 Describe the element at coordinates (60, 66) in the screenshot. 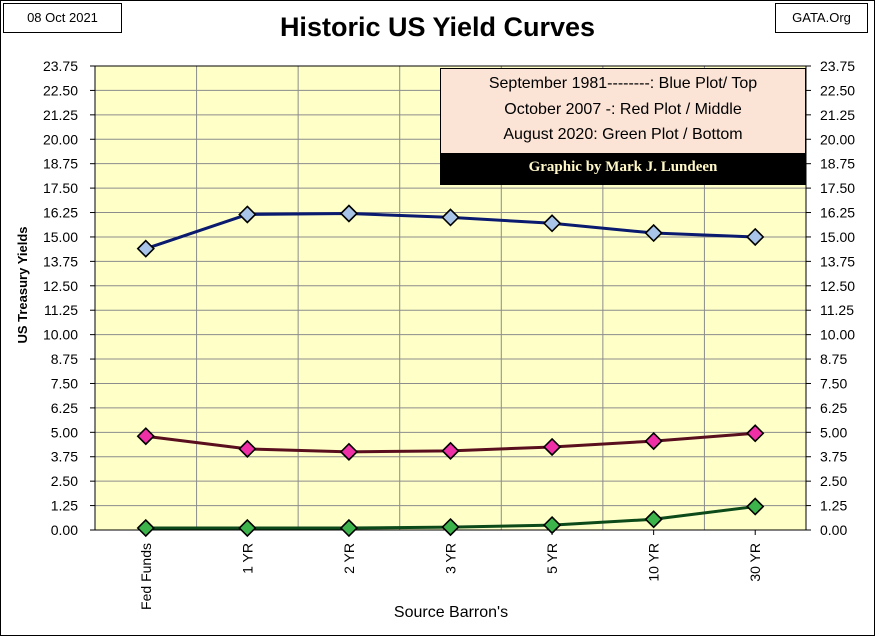

I see `y-tick-label-left: 23.75` at that location.